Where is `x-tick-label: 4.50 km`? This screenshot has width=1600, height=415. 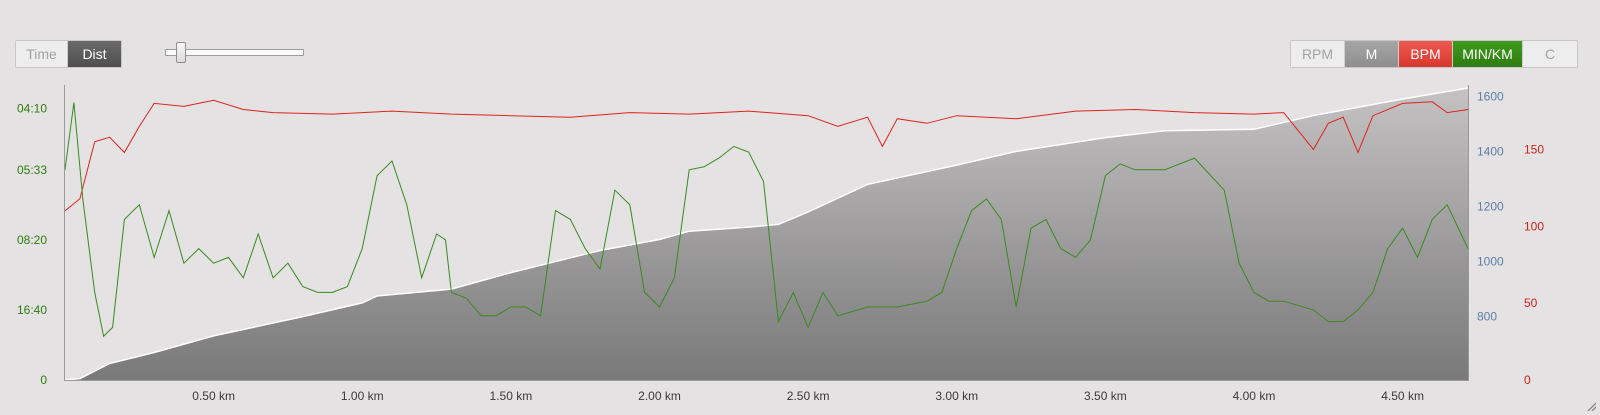 x-tick-label: 4.50 km is located at coordinates (1402, 396).